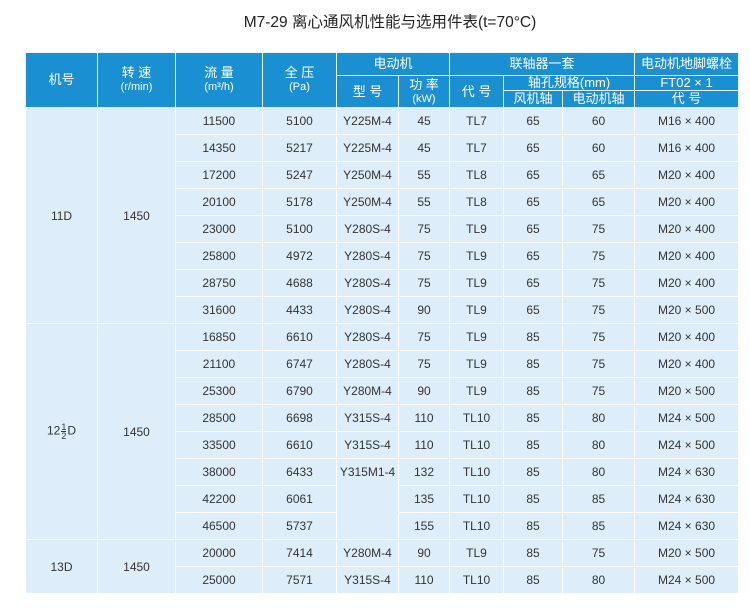  Describe the element at coordinates (53, 430) in the screenshot. I see `model-whole: 12` at that location.